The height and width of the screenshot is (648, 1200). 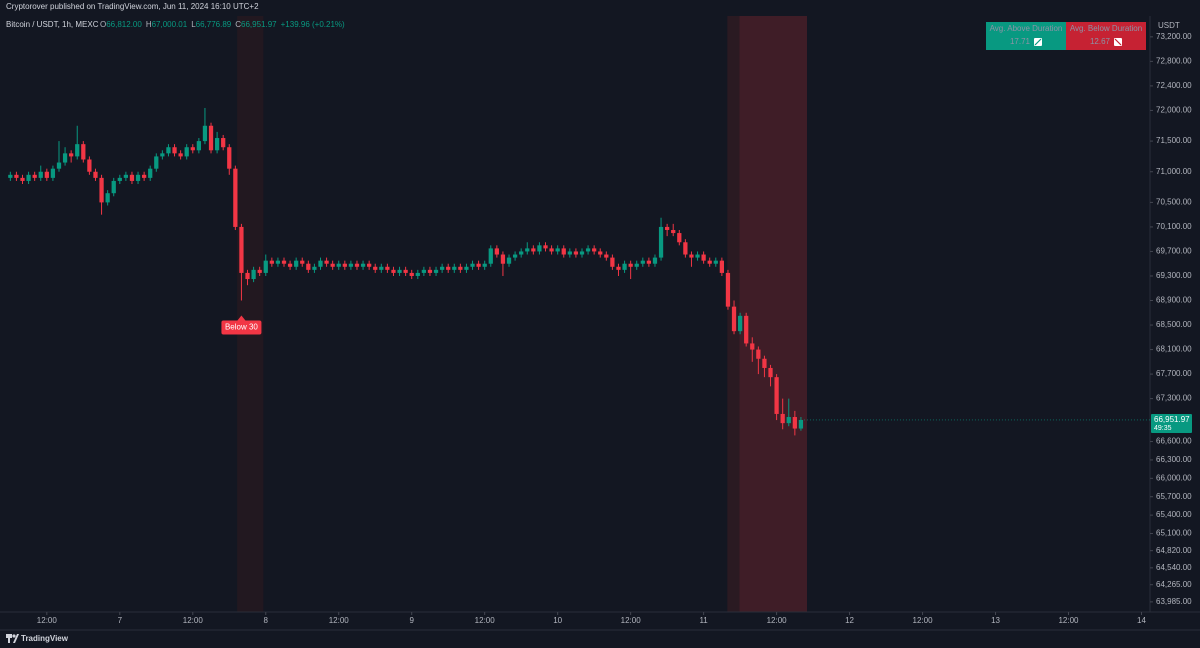 What do you see at coordinates (1174, 567) in the screenshot?
I see `y-tick-label: 64,540.00` at bounding box center [1174, 567].